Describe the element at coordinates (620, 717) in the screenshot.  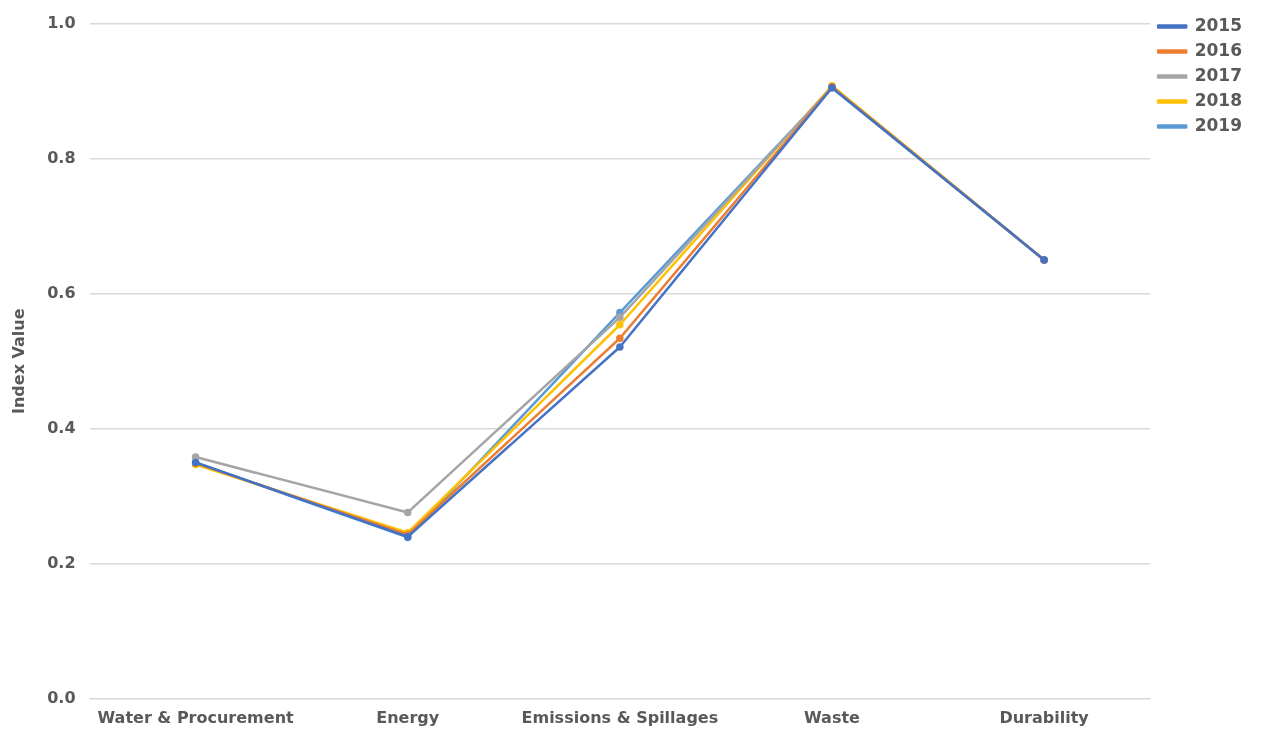
I see `x-tick-label: Emissions & Spillages` at that location.